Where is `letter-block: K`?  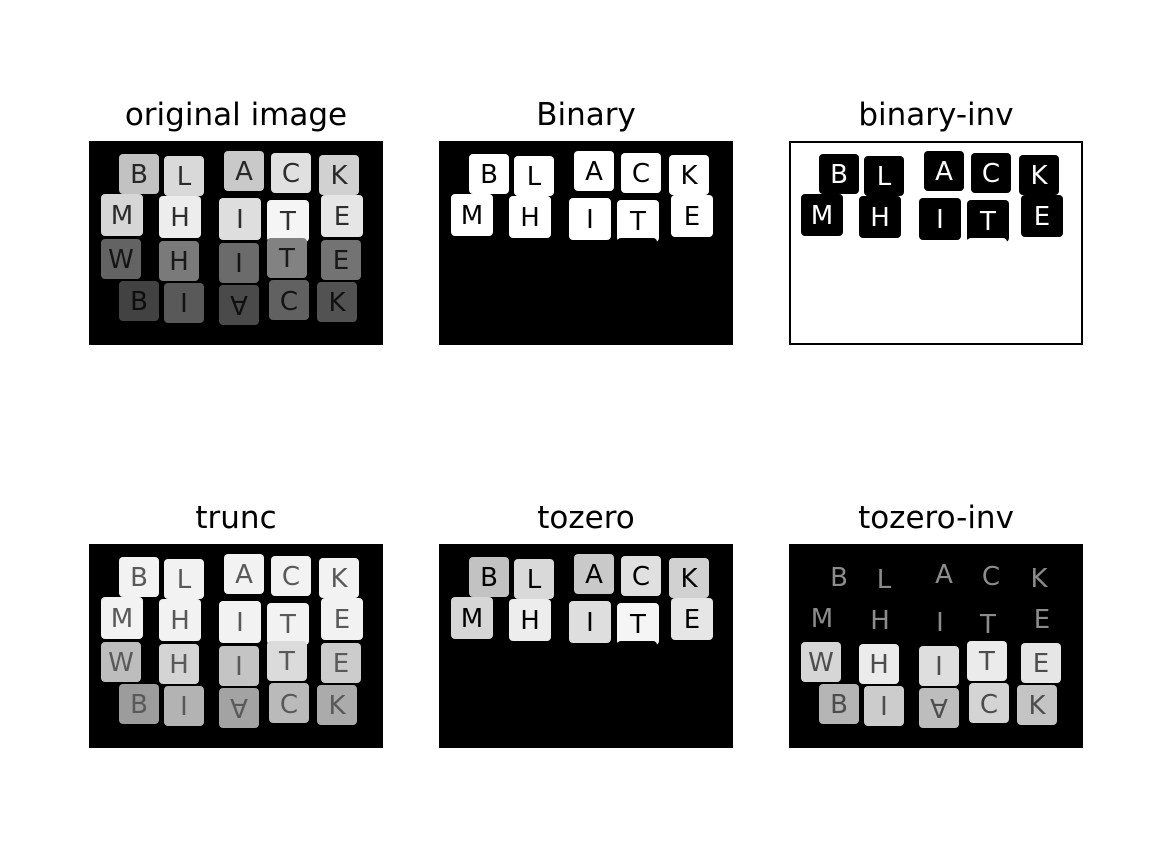 letter-block: K is located at coordinates (687, 302).